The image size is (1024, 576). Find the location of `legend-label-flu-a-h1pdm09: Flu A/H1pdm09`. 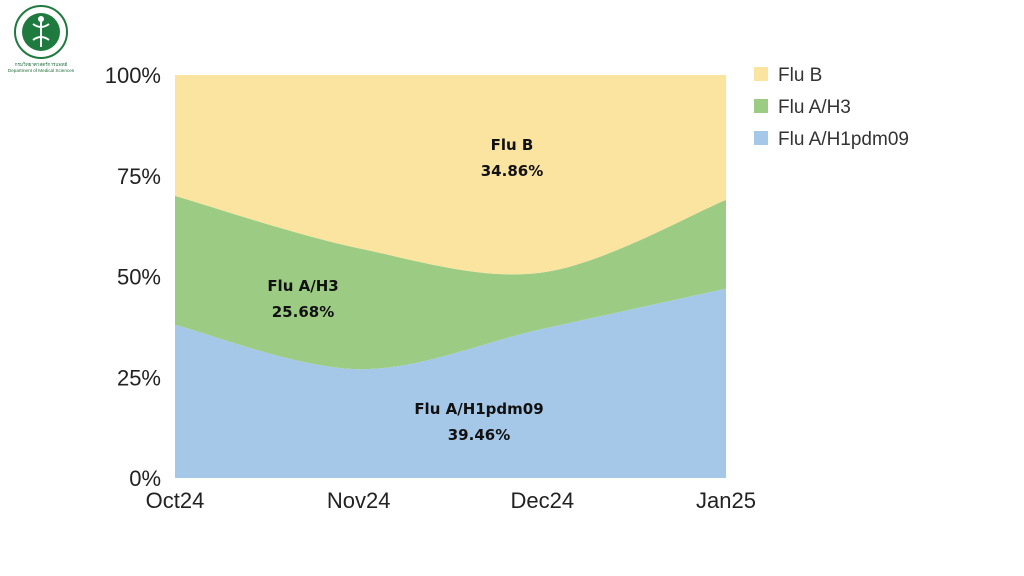

legend-label-flu-a-h1pdm09: Flu A/H1pdm09 is located at coordinates (843, 139).